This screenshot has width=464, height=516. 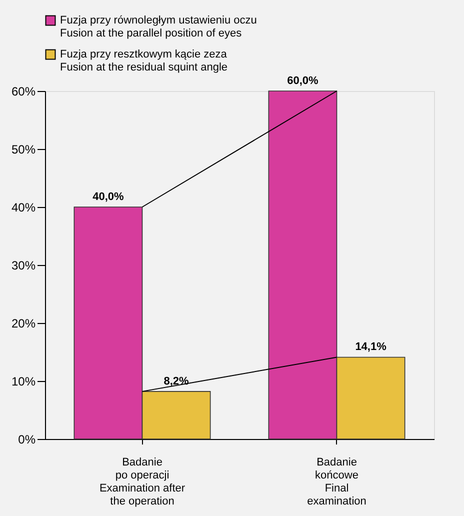 What do you see at coordinates (23, 207) in the screenshot?
I see `y-tick-label: 40%` at bounding box center [23, 207].